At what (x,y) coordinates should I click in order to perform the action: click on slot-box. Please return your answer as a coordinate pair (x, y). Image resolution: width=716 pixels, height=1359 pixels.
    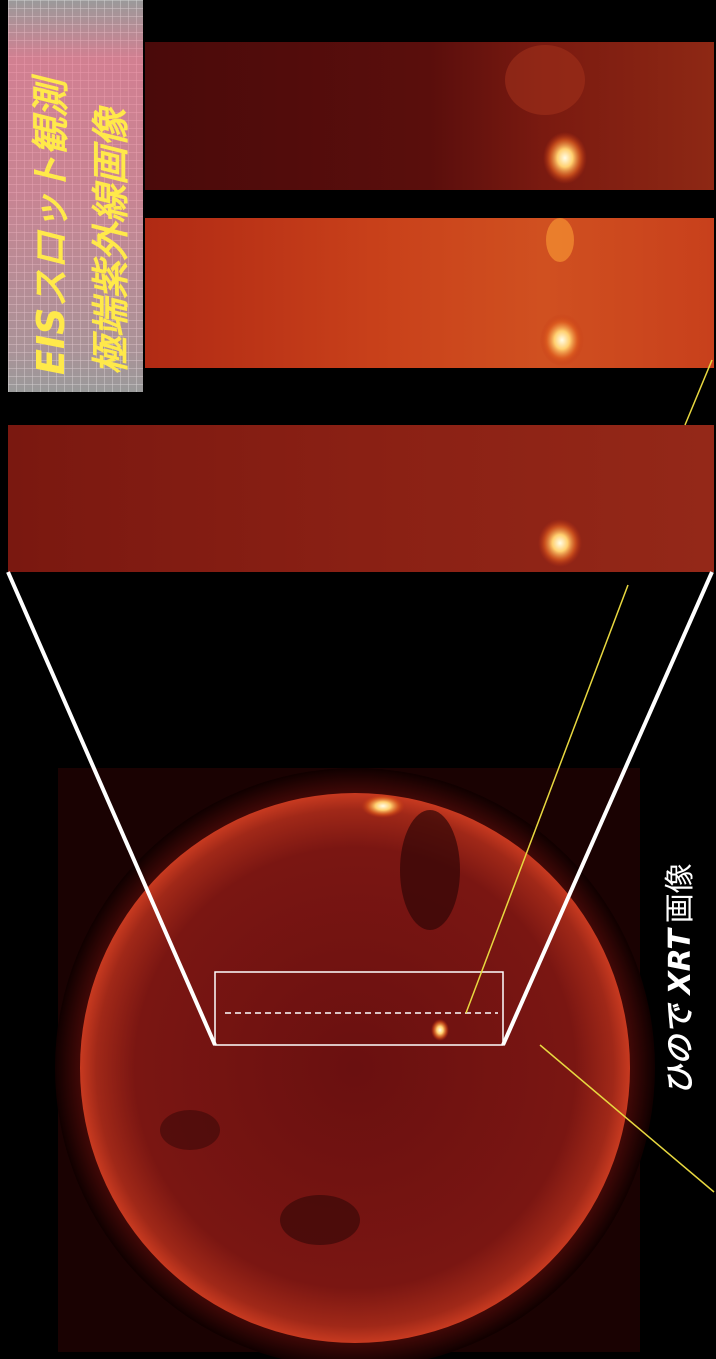
    Looking at the image, I should click on (359, 1008).